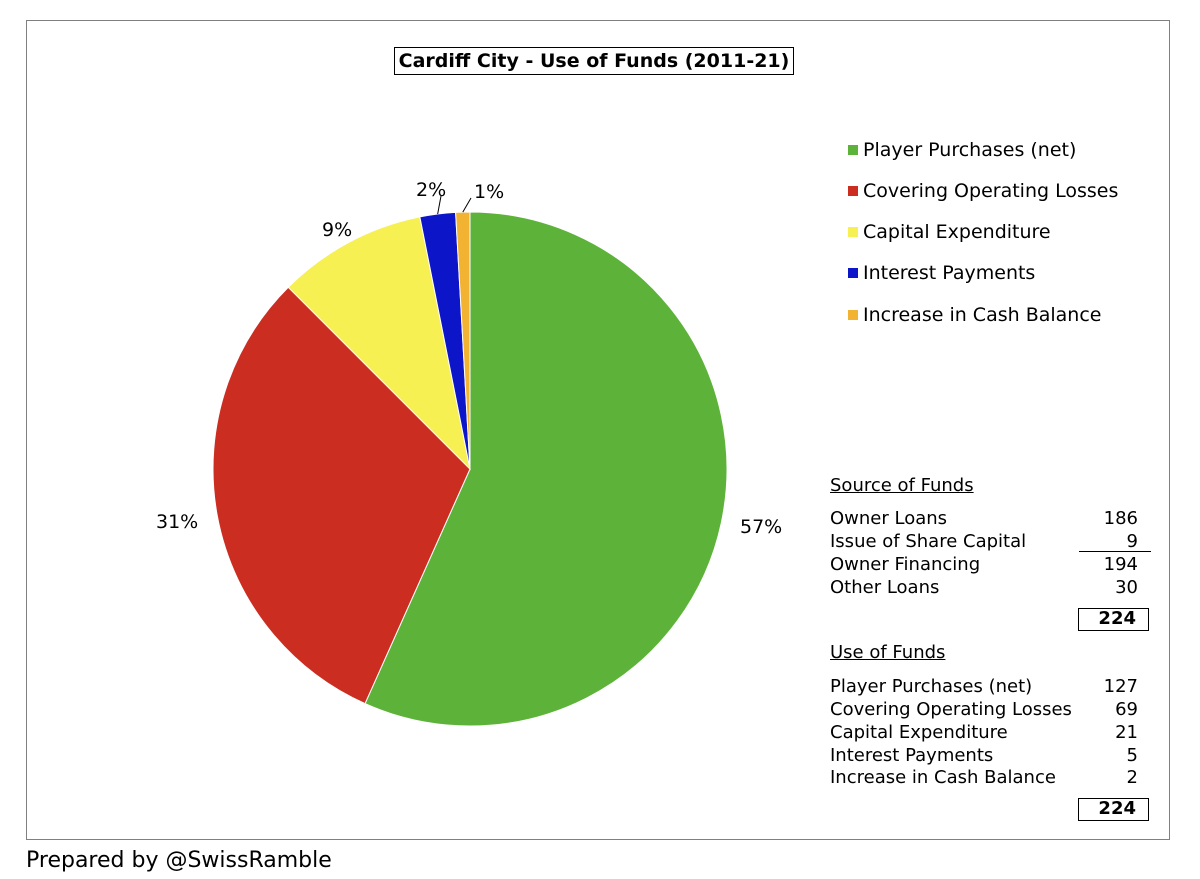  What do you see at coordinates (905, 564) in the screenshot?
I see `row-label: Owner Financing` at bounding box center [905, 564].